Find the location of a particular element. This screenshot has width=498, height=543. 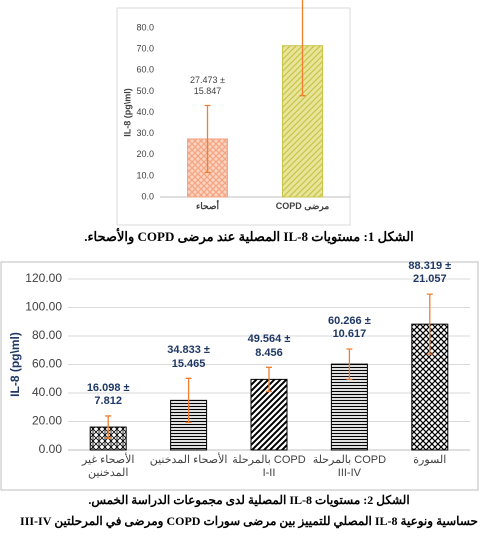

y-tick-label: 80.00 is located at coordinates (47, 335).